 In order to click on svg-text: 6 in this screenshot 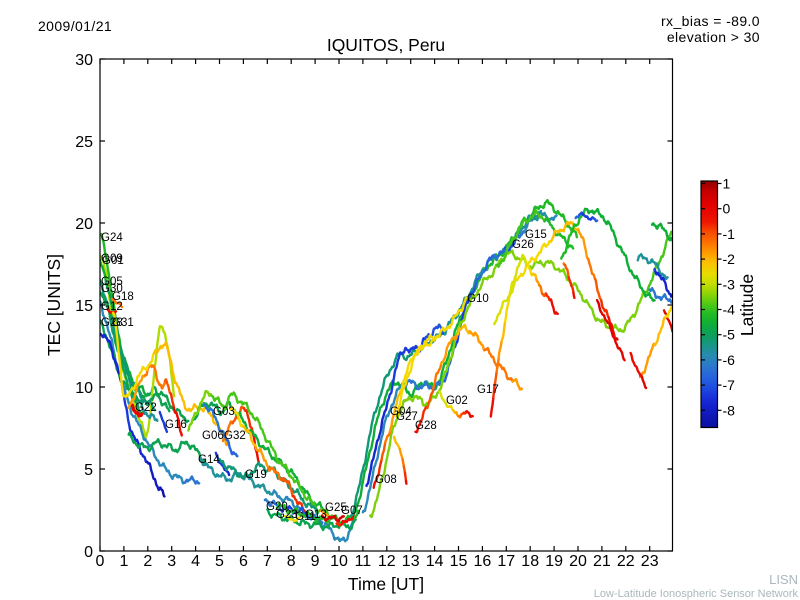, I will do `click(243, 561)`.